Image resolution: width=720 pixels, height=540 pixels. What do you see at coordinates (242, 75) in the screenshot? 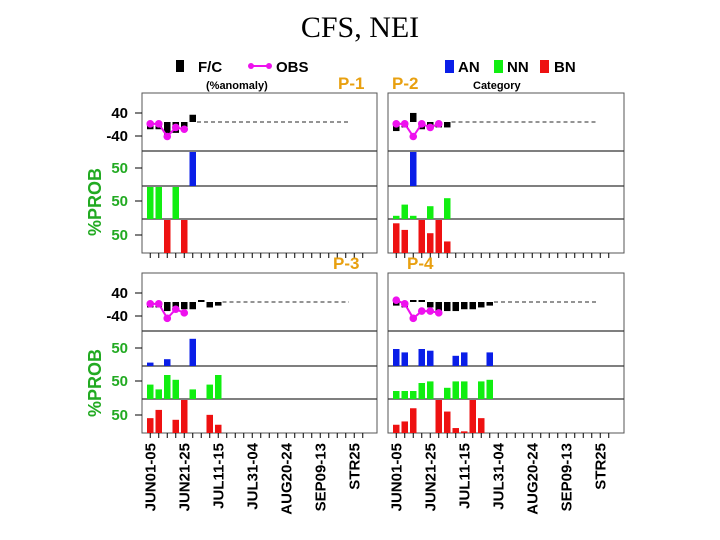
I see `legend-left: F/C OBS (%anomaly)` at bounding box center [242, 75].